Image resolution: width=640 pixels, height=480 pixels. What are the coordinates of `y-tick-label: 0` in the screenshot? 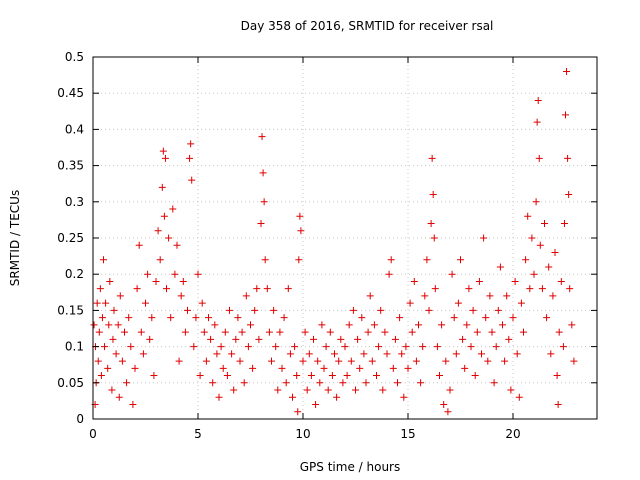 It's located at (80, 419).